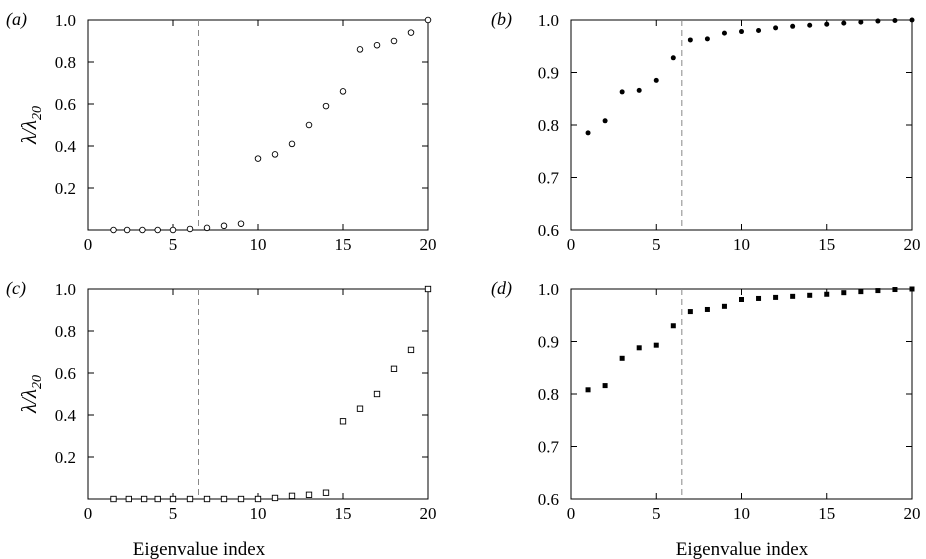  Describe the element at coordinates (501, 19) in the screenshot. I see `panel-label: (b)` at that location.